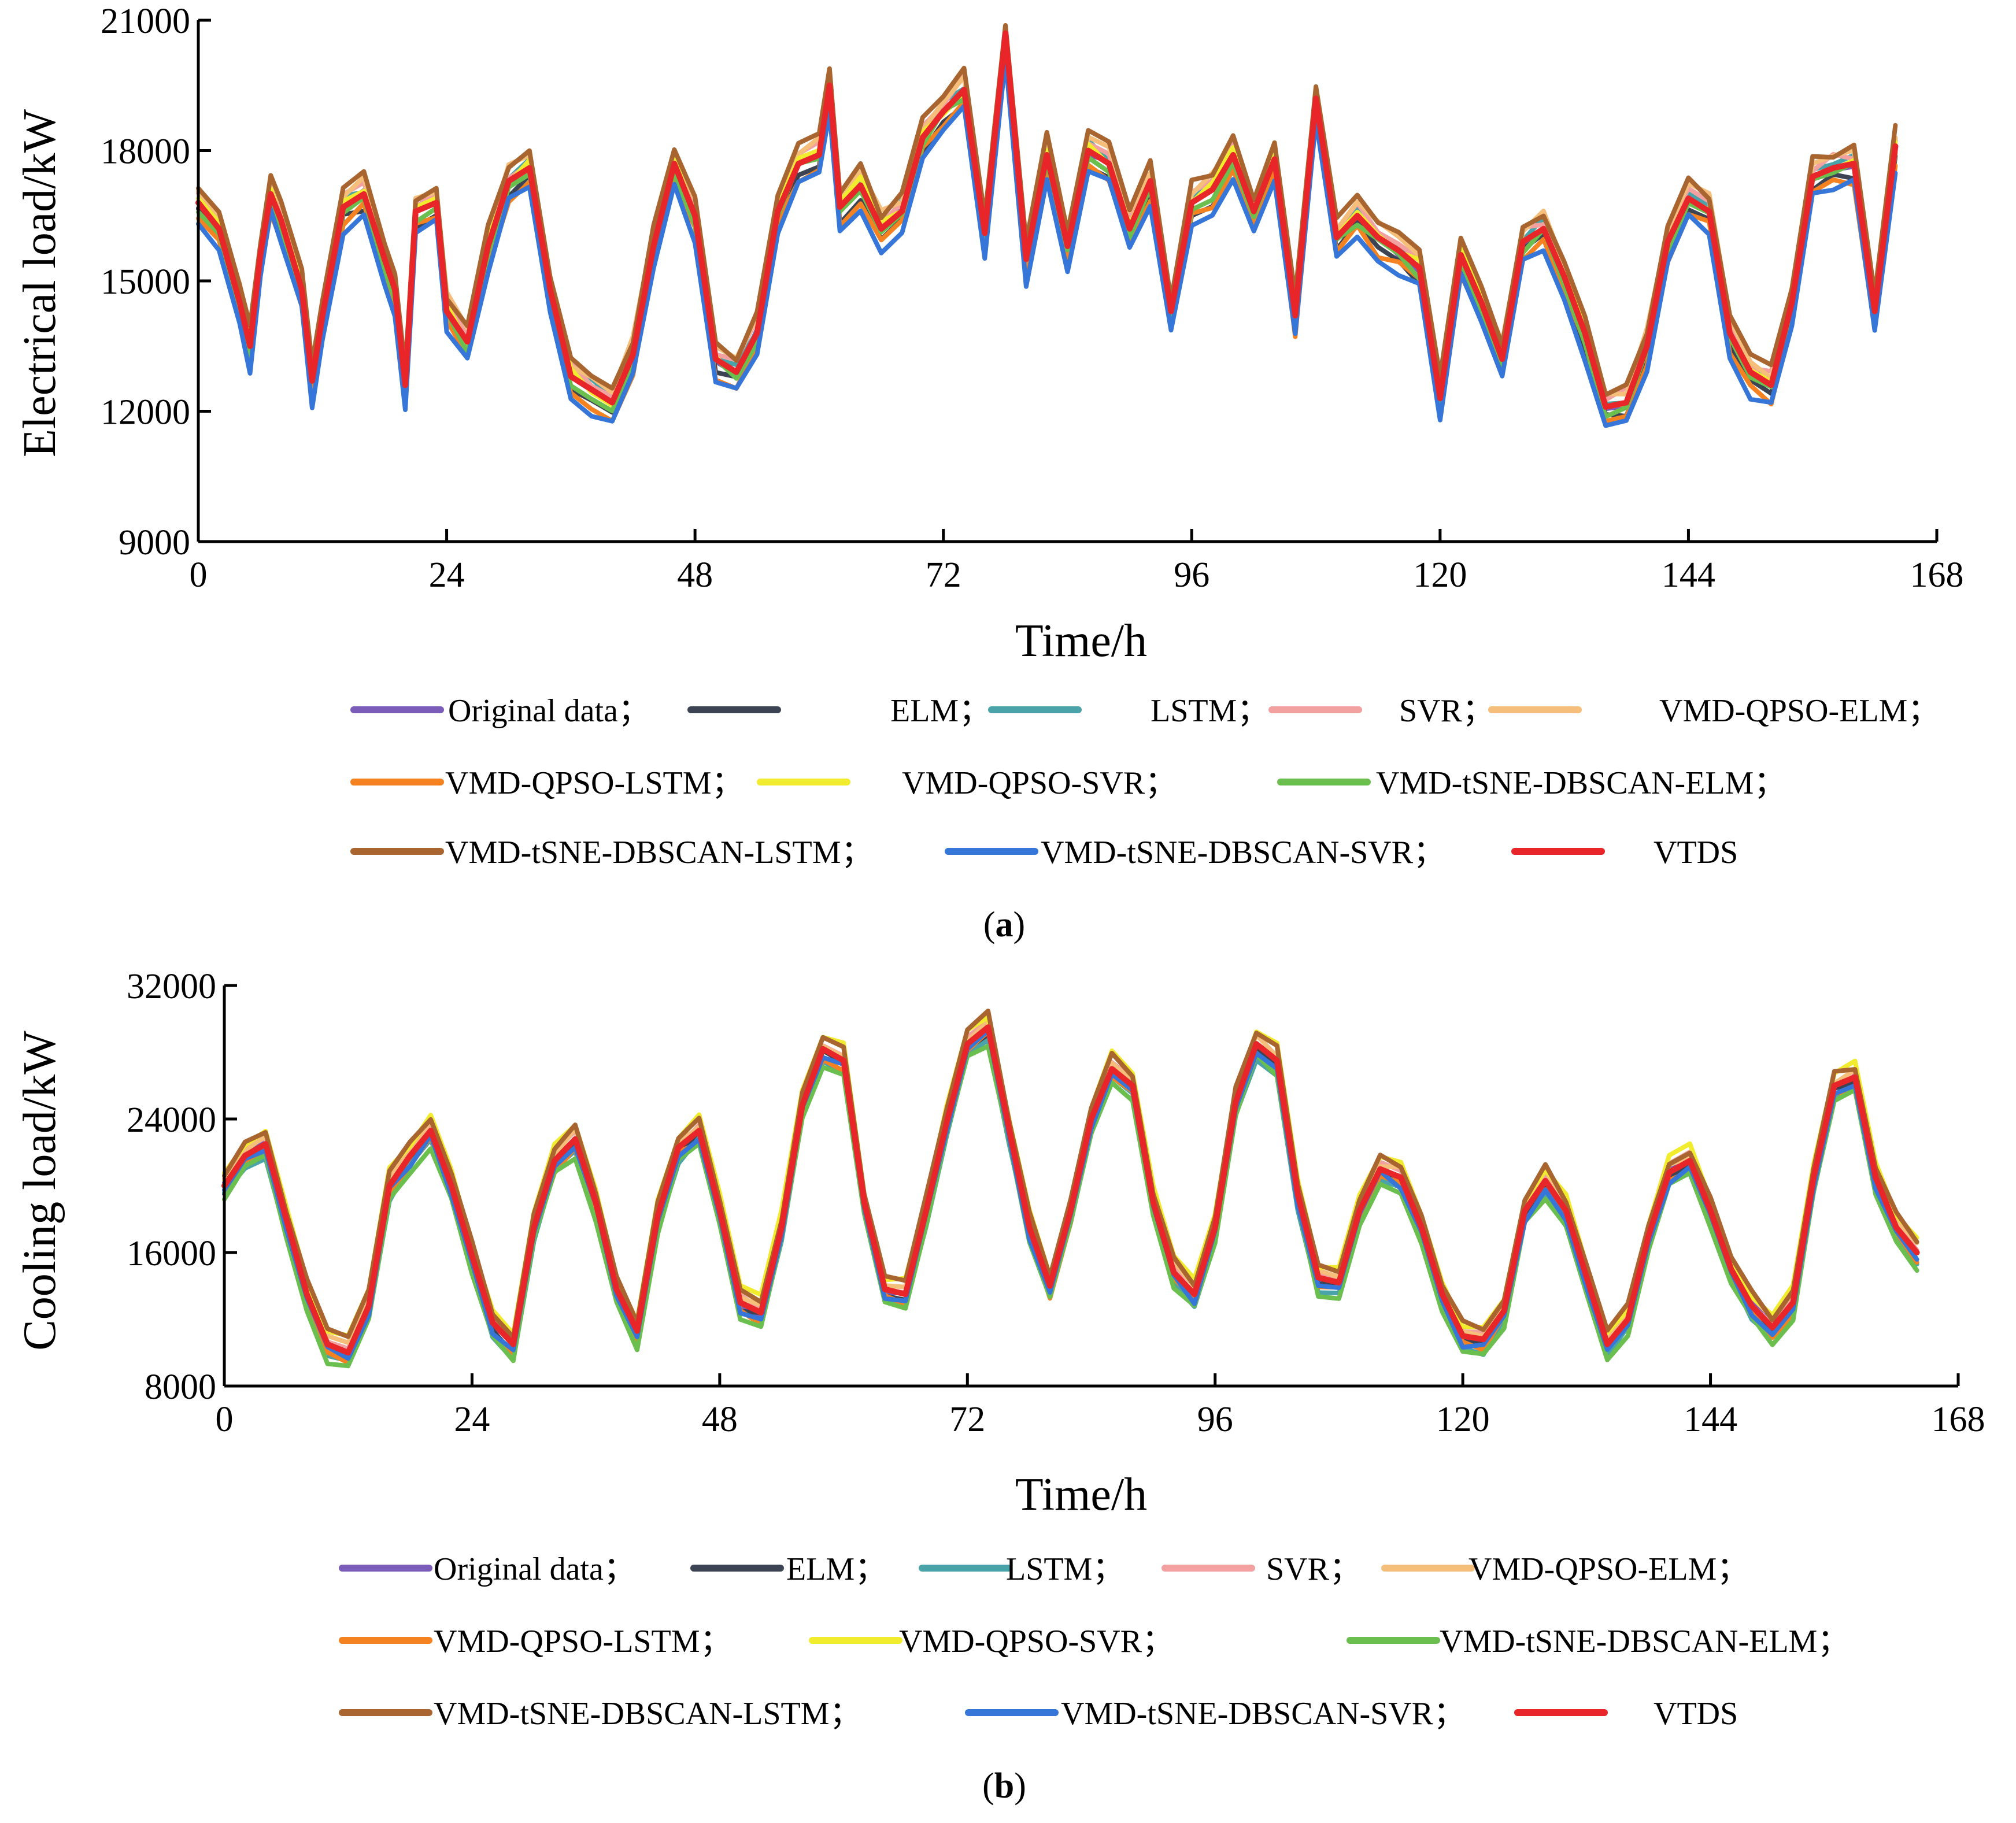 This screenshot has width=2016, height=1823. I want to click on x-tick-label-a-6: 144, so click(1688, 575).